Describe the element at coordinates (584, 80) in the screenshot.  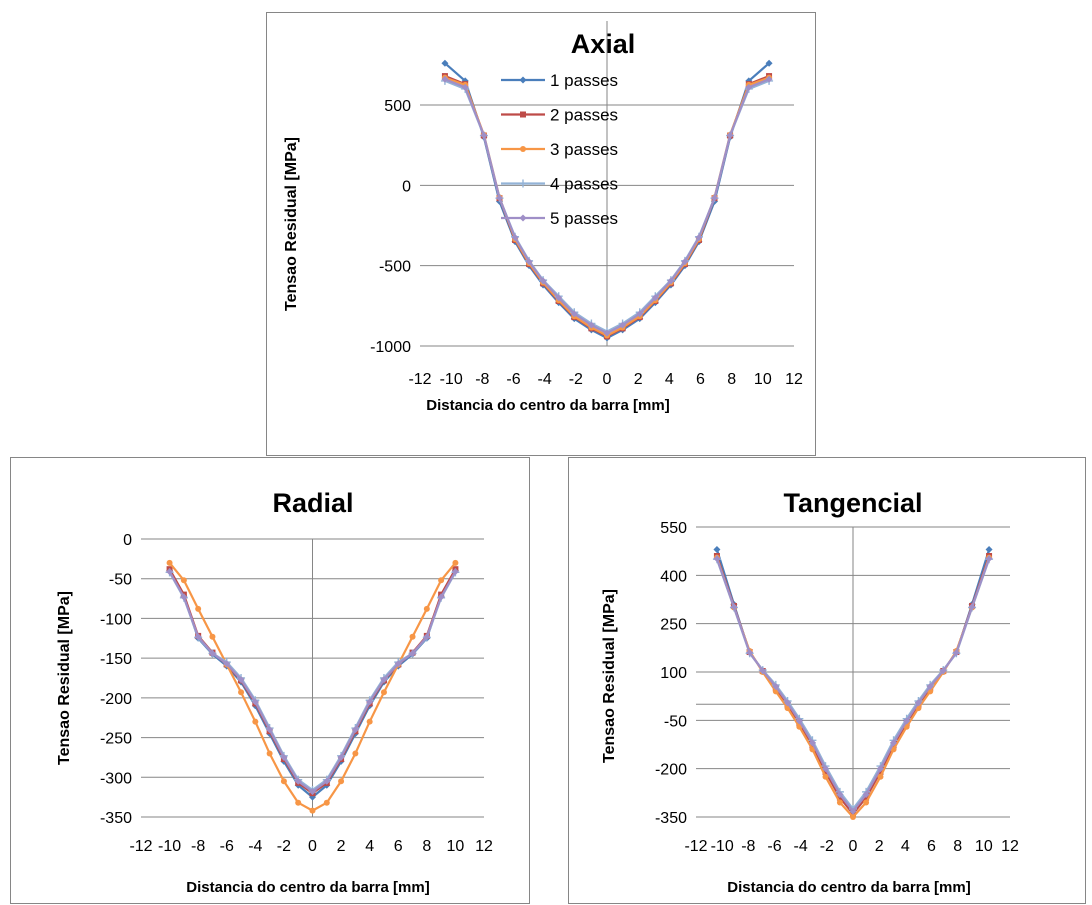
I see `legend-label: 1 passes` at that location.